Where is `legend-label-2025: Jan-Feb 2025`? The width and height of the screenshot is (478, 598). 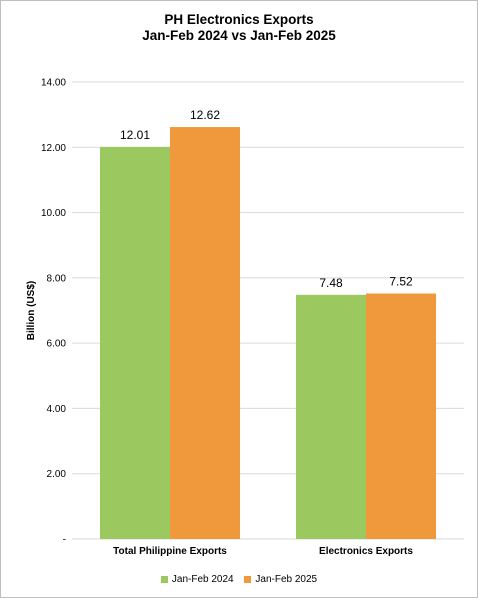
legend-label-2025: Jan-Feb 2025 is located at coordinates (286, 579).